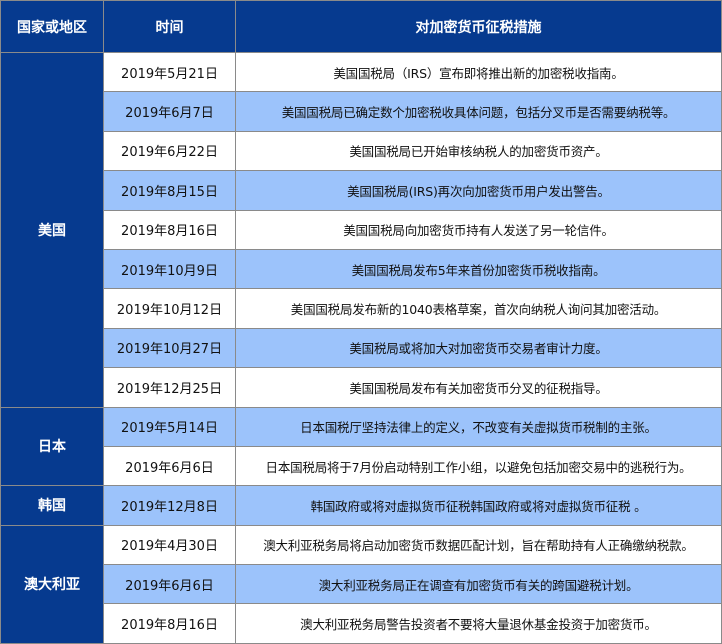 Image resolution: width=722 pixels, height=644 pixels. I want to click on date-cell: 2019年12月25日, so click(169, 387).